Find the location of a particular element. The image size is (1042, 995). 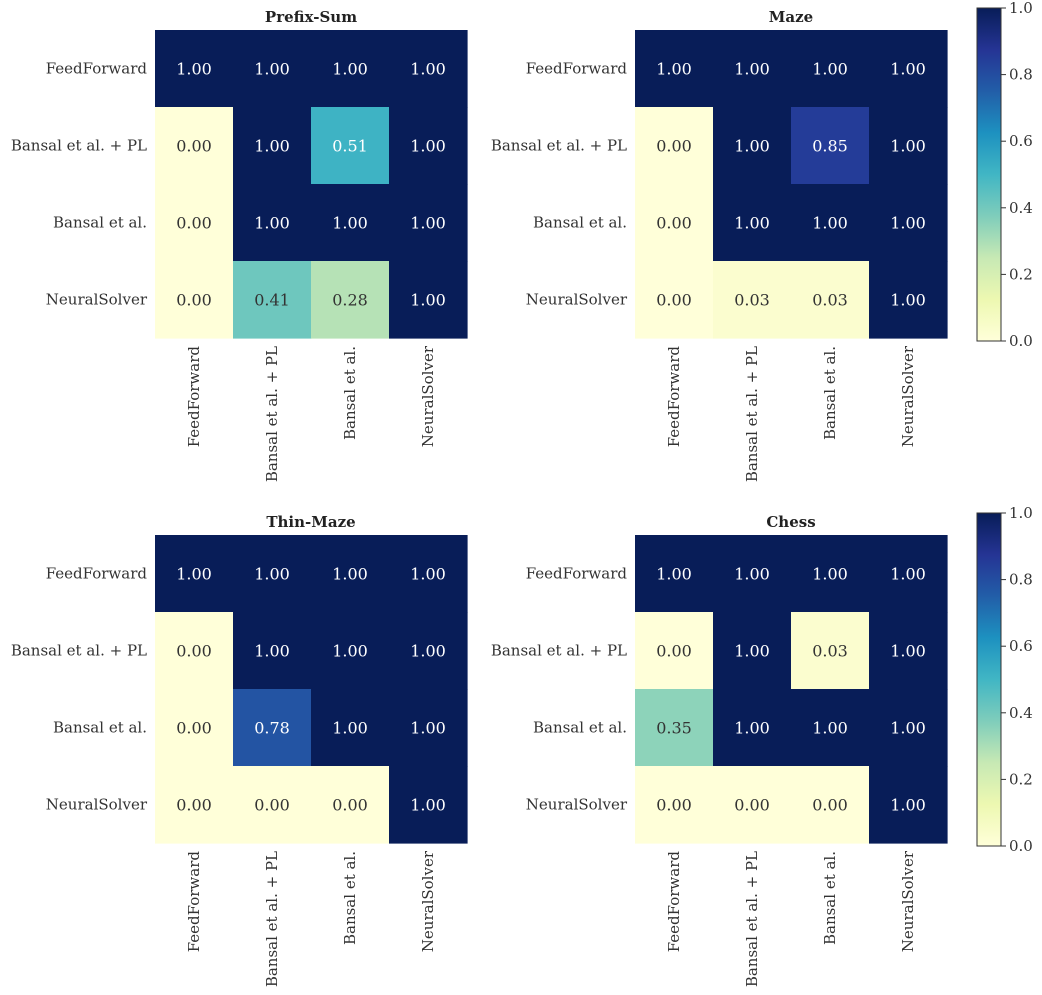

chess-cell-label: 0.35 is located at coordinates (674, 728).